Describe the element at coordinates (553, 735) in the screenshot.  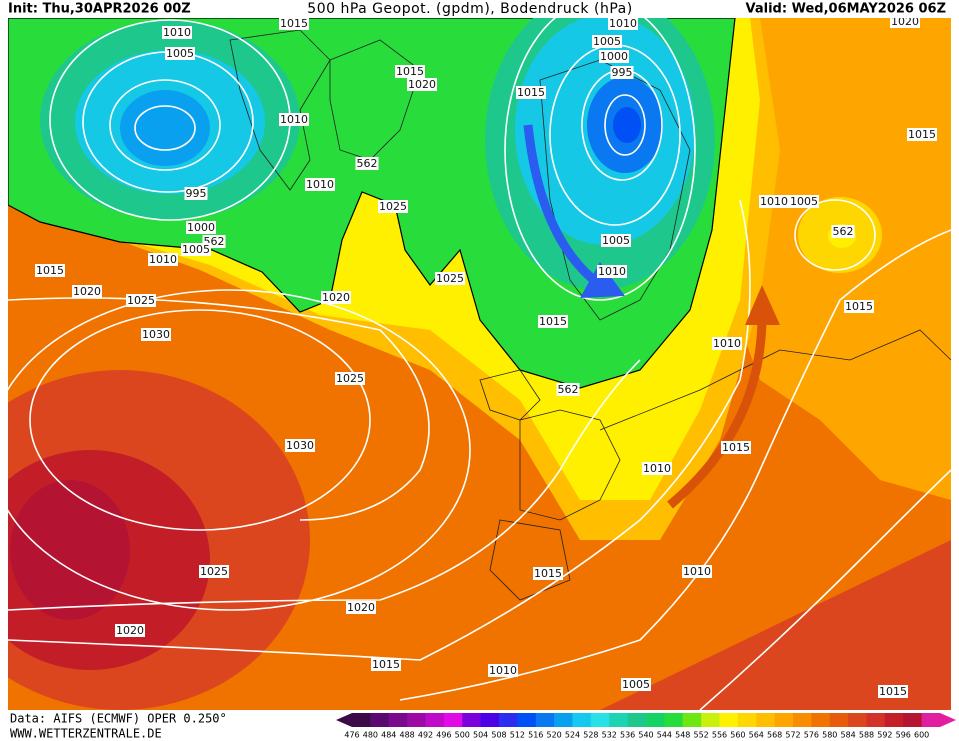
I see `scale-label: 520` at that location.